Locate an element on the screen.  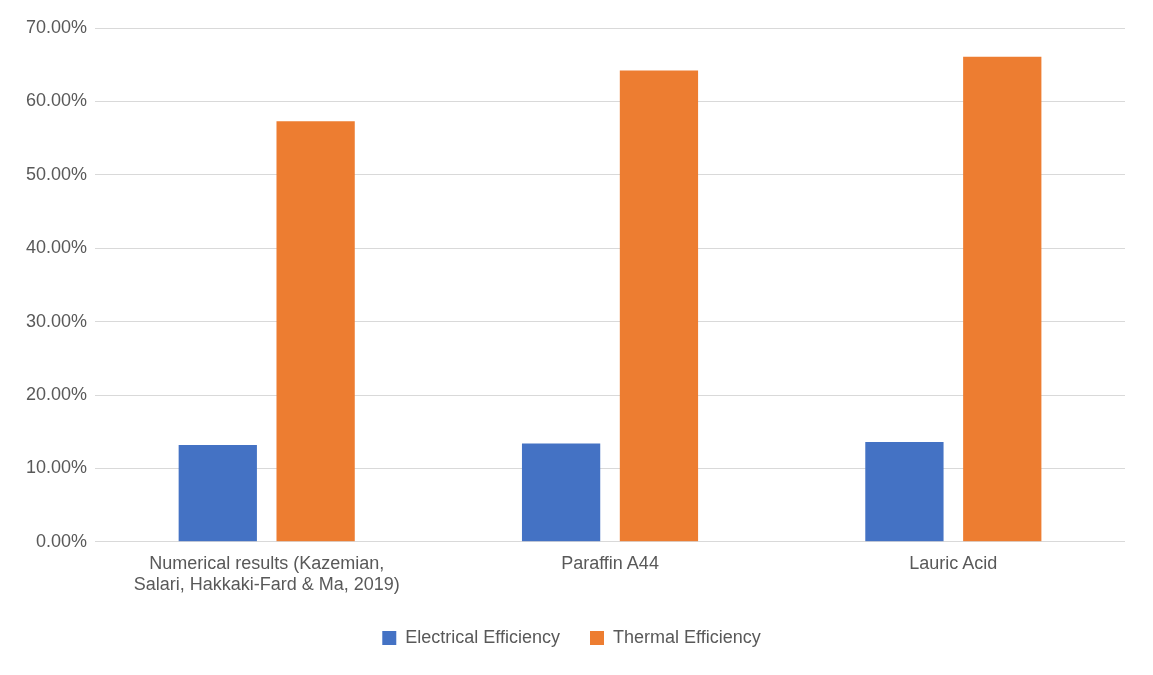
y-tick-label: 0.00% is located at coordinates (62, 540).